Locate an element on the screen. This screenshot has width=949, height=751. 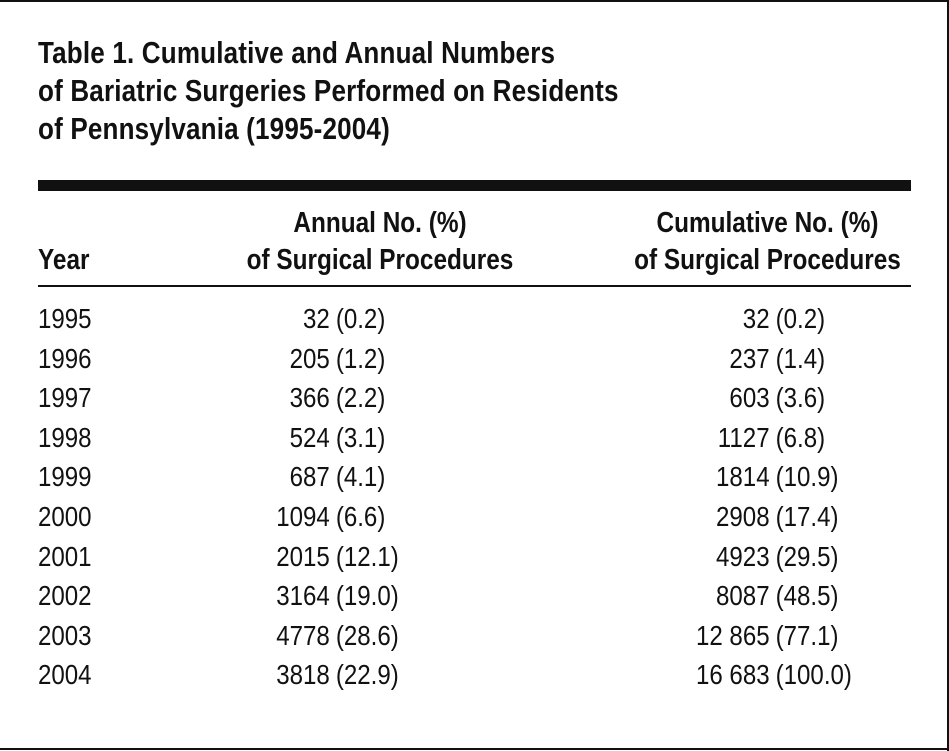
cumulative-count: 4923 is located at coordinates (743, 556).